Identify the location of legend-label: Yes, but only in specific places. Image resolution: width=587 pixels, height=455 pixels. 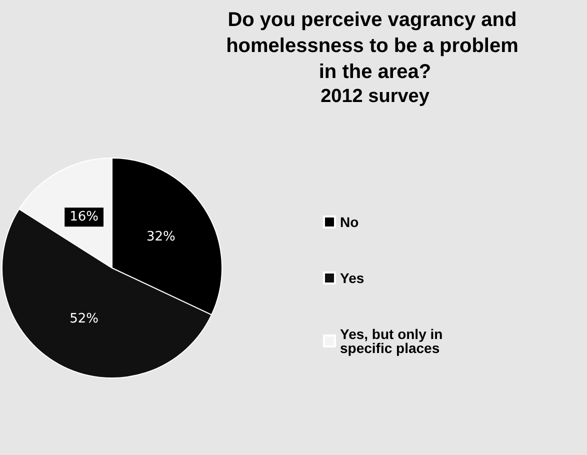
(393, 341).